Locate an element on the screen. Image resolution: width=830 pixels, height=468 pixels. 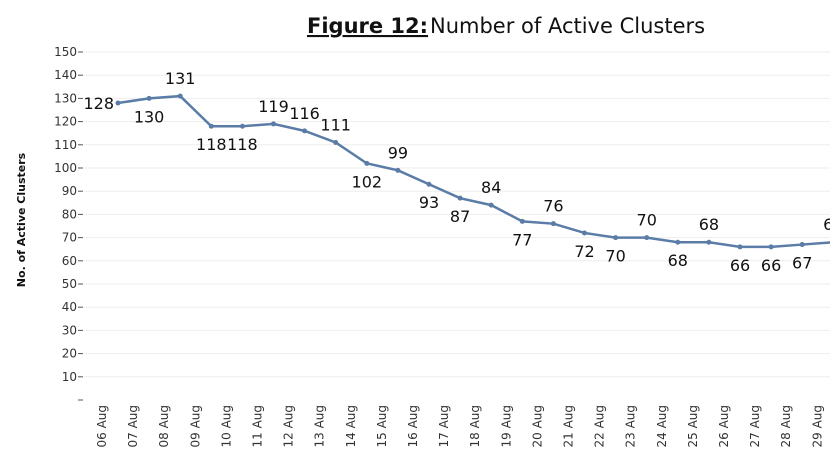
x-tick-label: 12 Aug is located at coordinates (289, 426).